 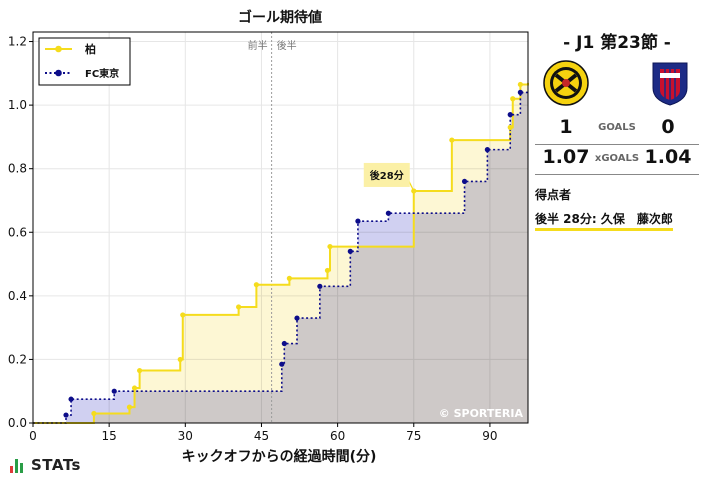 I want to click on y-tick-label: 0.2, so click(x=17, y=359).